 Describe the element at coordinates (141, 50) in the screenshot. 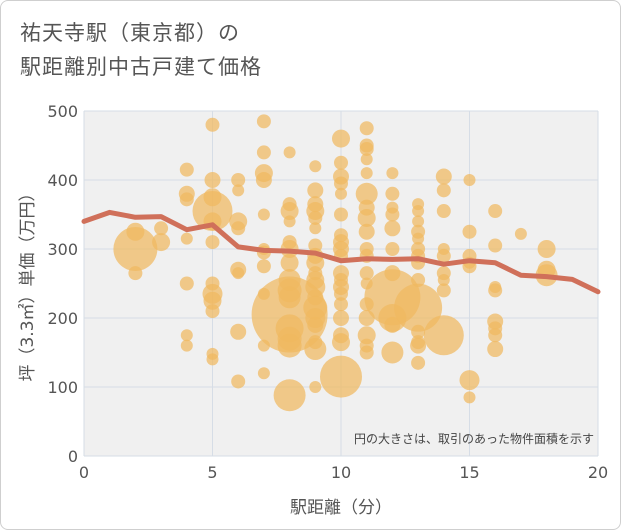

I see `chart-title: 祐天寺駅（東京都）の 駅距離別中古戸建て価格` at that location.